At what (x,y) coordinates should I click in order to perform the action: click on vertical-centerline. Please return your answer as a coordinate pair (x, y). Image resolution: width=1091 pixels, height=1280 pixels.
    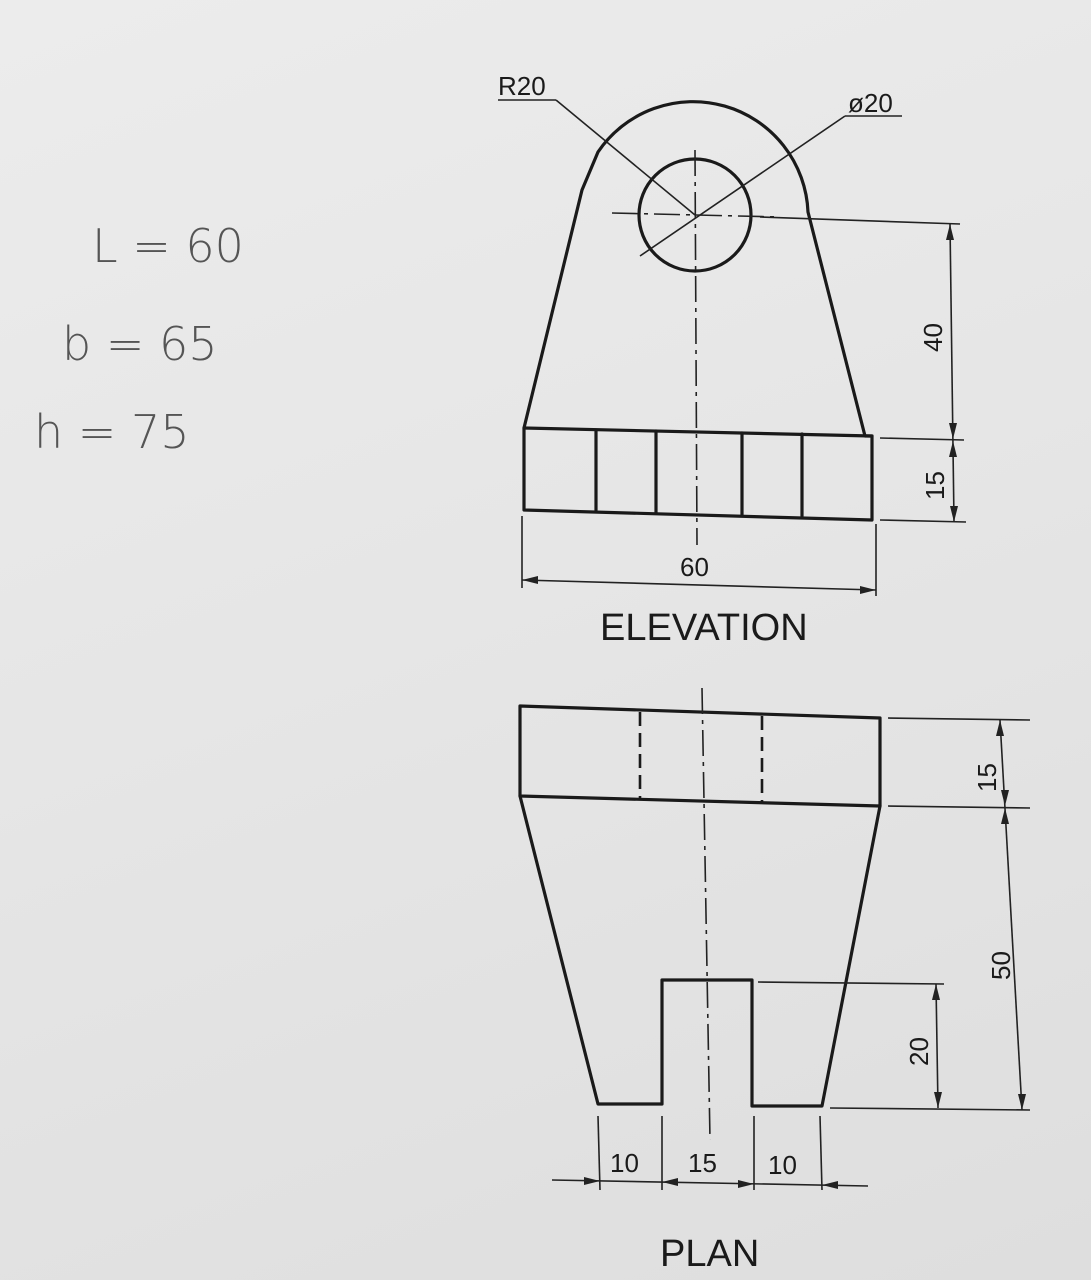
    Looking at the image, I should click on (696, 347).